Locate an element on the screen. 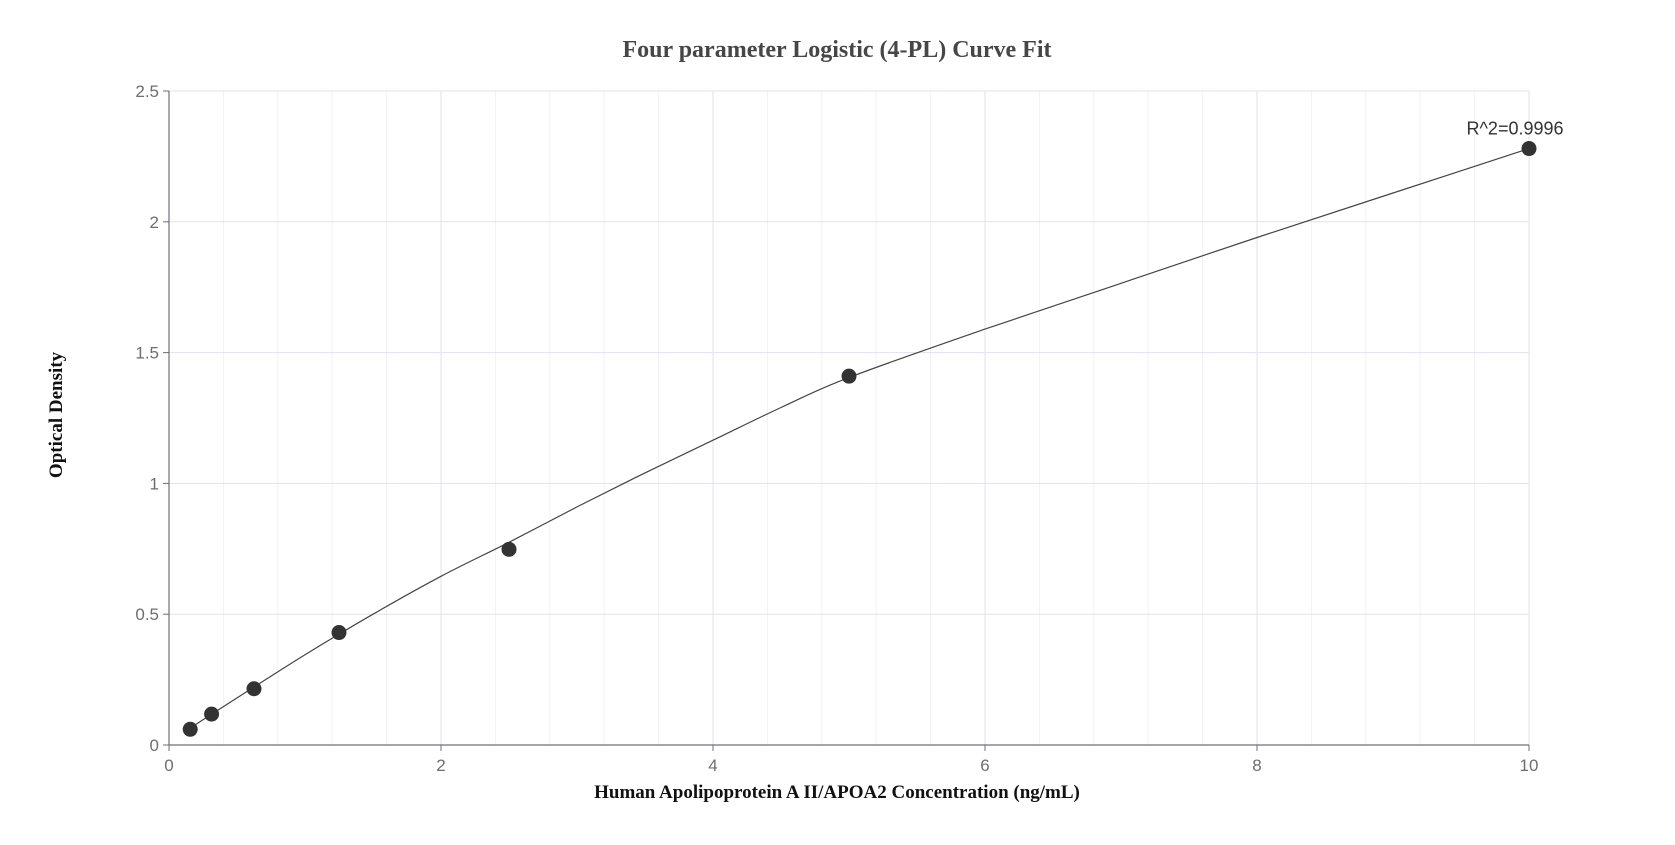  y-tick-label: 0 is located at coordinates (154, 745).